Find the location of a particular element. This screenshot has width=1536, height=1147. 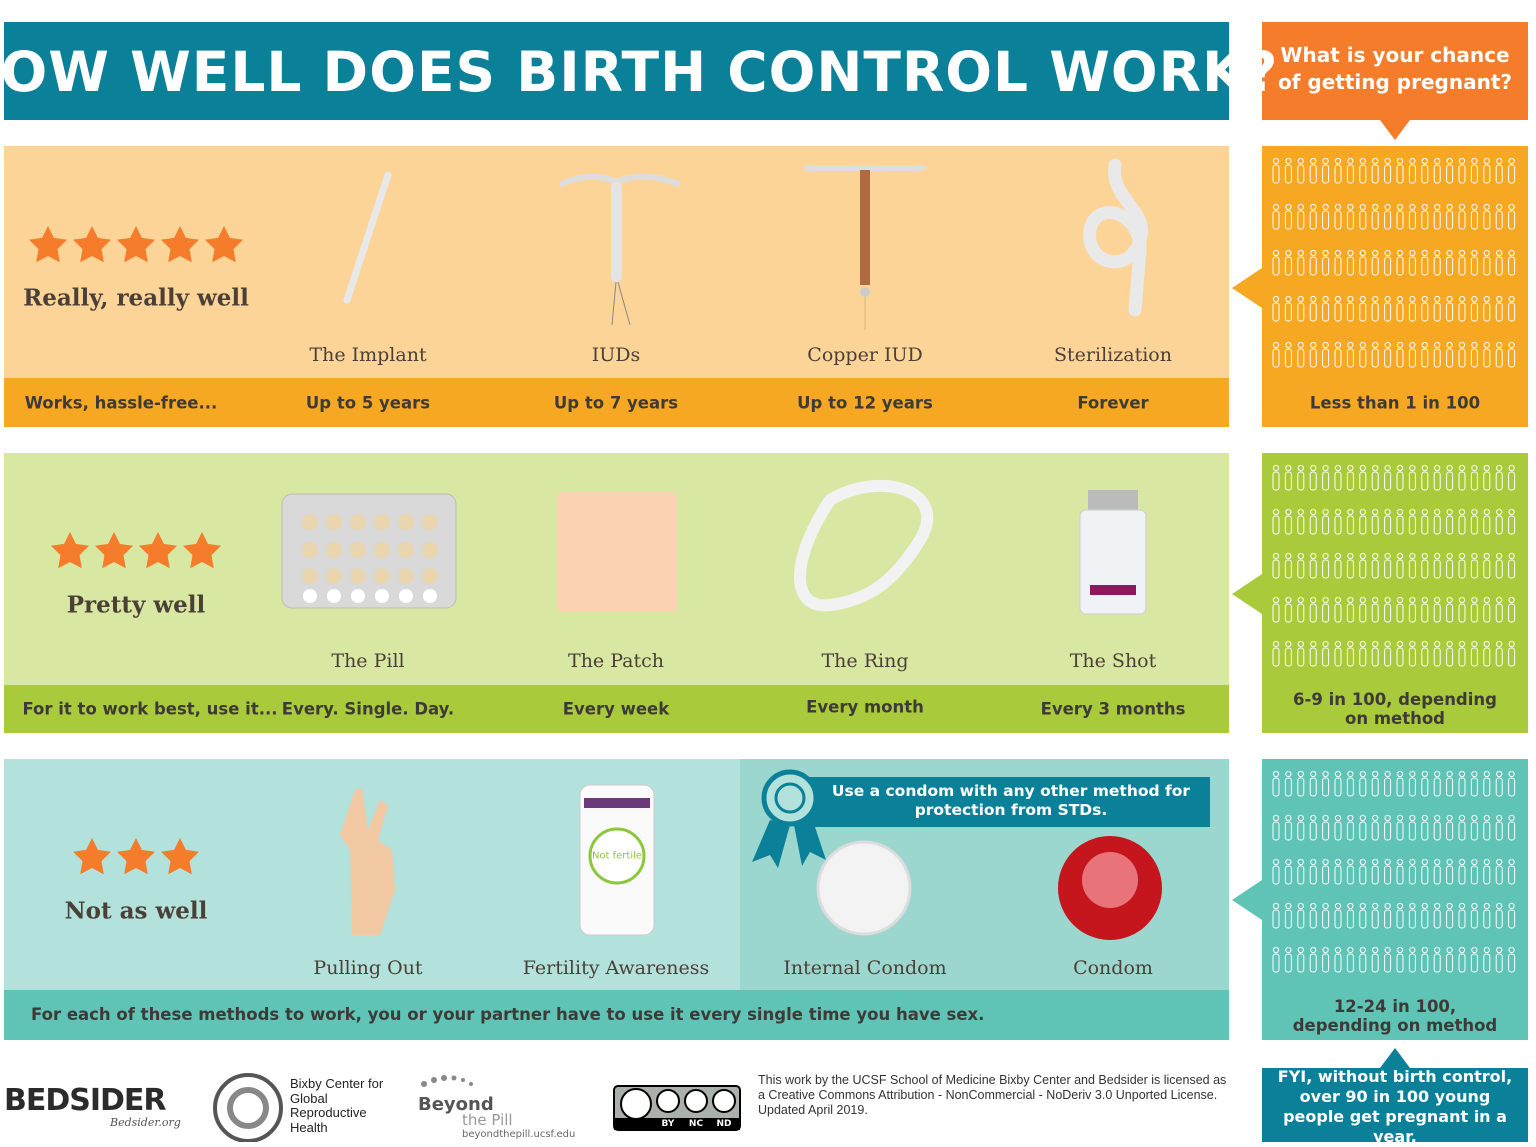

method-label: Copper IUD is located at coordinates (865, 355).